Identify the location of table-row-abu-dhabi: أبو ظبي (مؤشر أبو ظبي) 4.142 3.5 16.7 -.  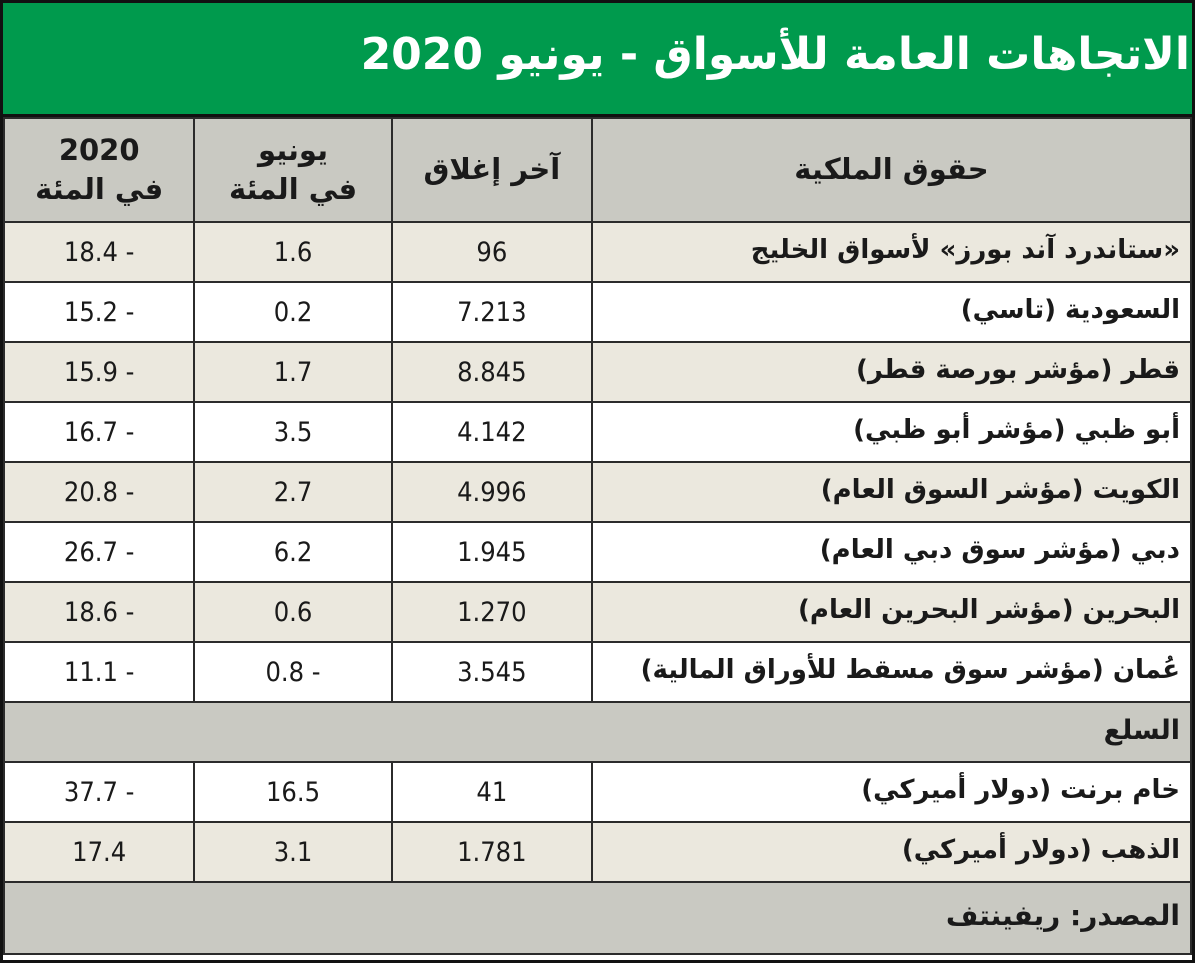
(597, 432).